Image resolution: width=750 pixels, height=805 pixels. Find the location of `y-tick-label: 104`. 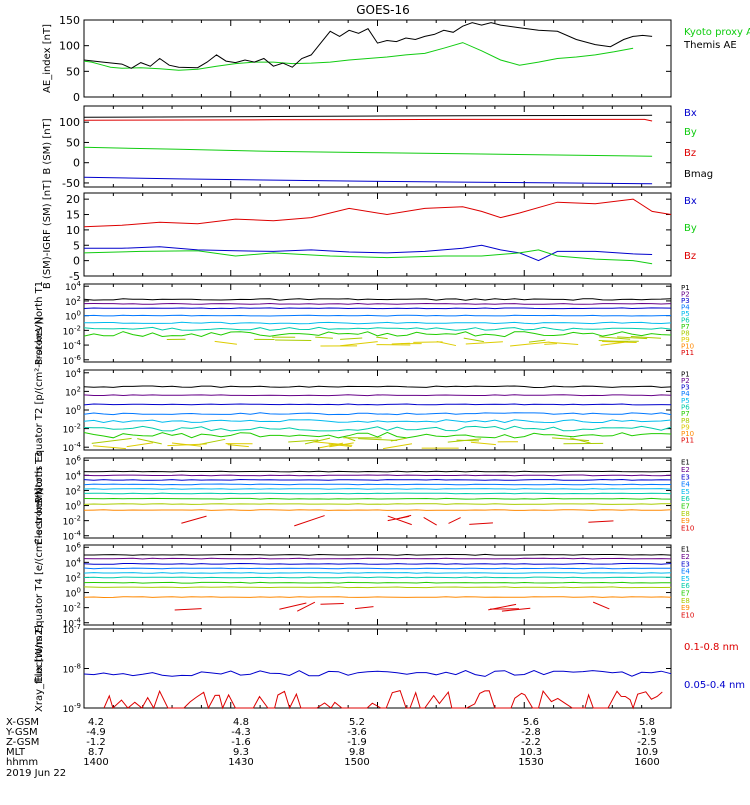

y-tick-label: 104 is located at coordinates (73, 373).